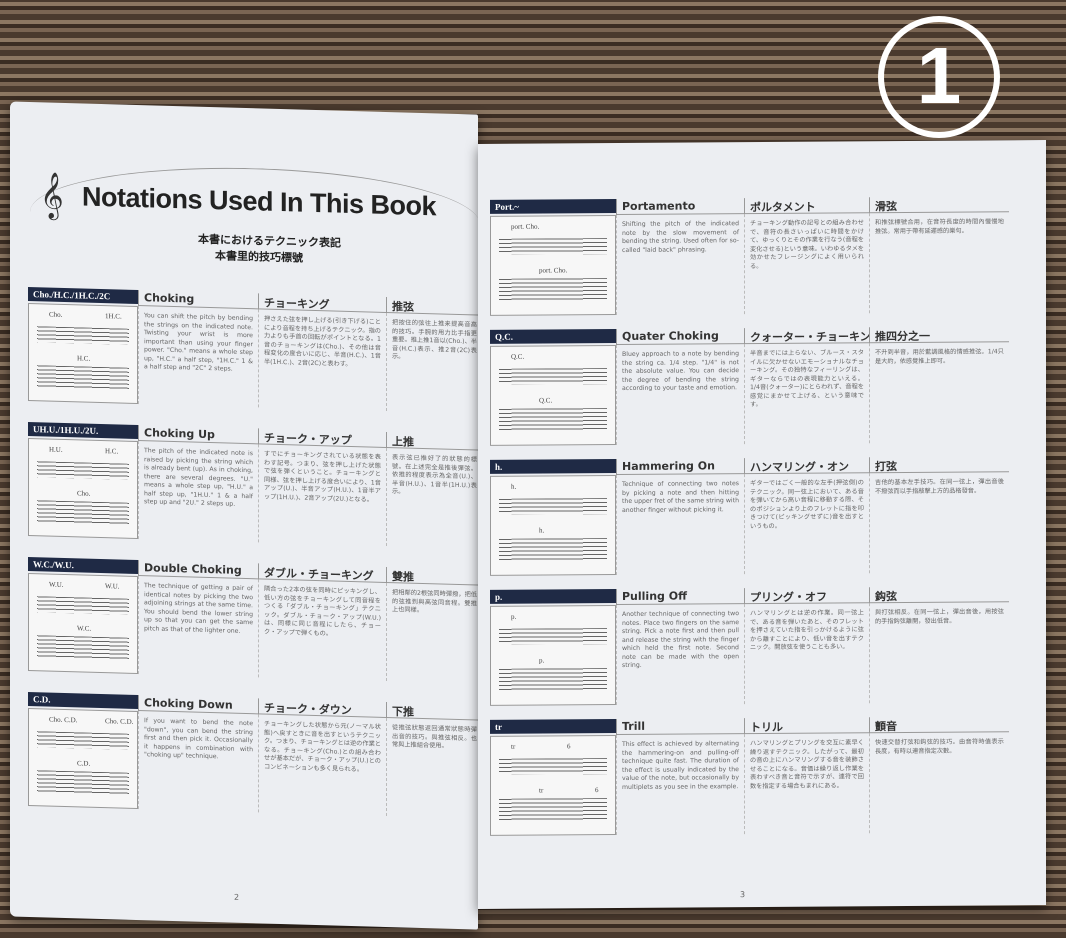  Describe the element at coordinates (680, 727) in the screenshot. I see `term-english: Trill` at that location.